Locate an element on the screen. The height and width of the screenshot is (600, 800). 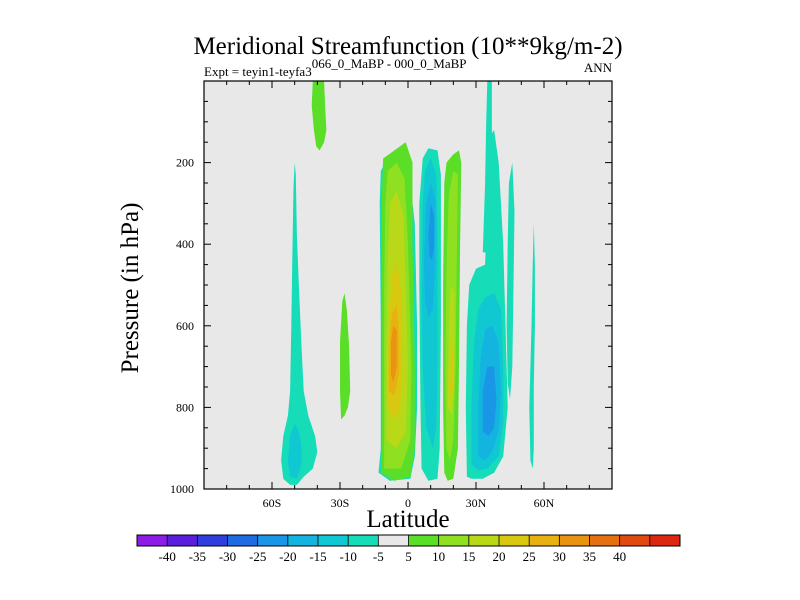
colorbar-label: -20 is located at coordinates (287, 556).